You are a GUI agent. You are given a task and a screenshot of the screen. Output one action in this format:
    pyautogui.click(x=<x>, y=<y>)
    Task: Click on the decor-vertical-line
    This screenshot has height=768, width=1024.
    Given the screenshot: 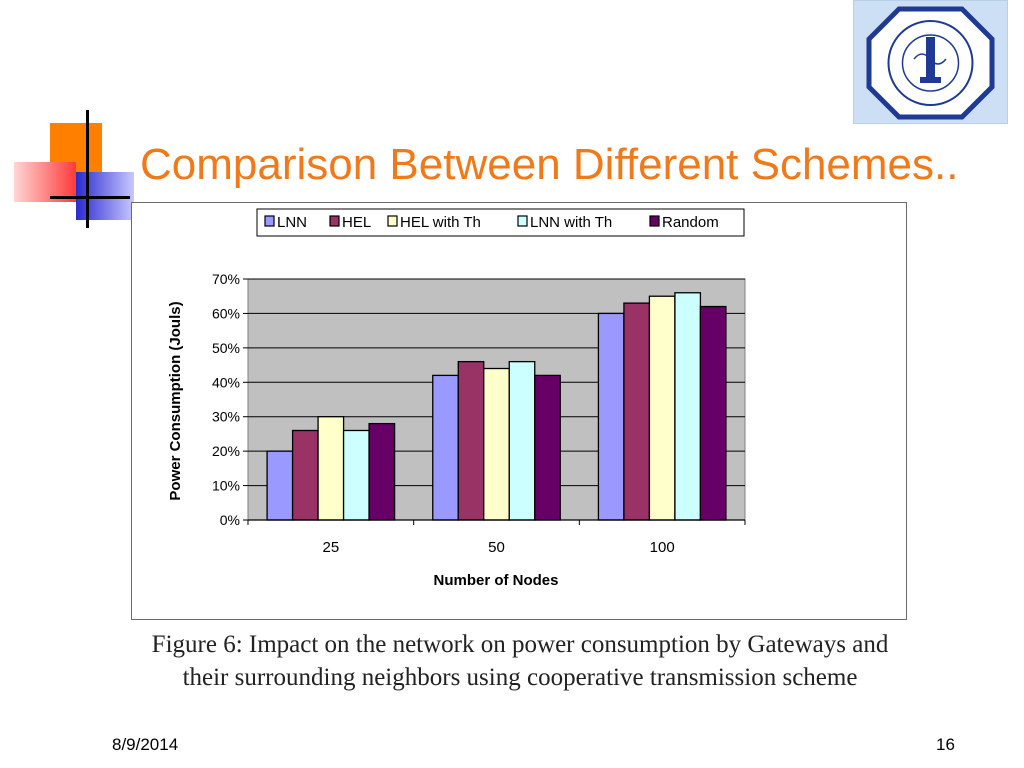 What is the action you would take?
    pyautogui.click(x=87, y=169)
    